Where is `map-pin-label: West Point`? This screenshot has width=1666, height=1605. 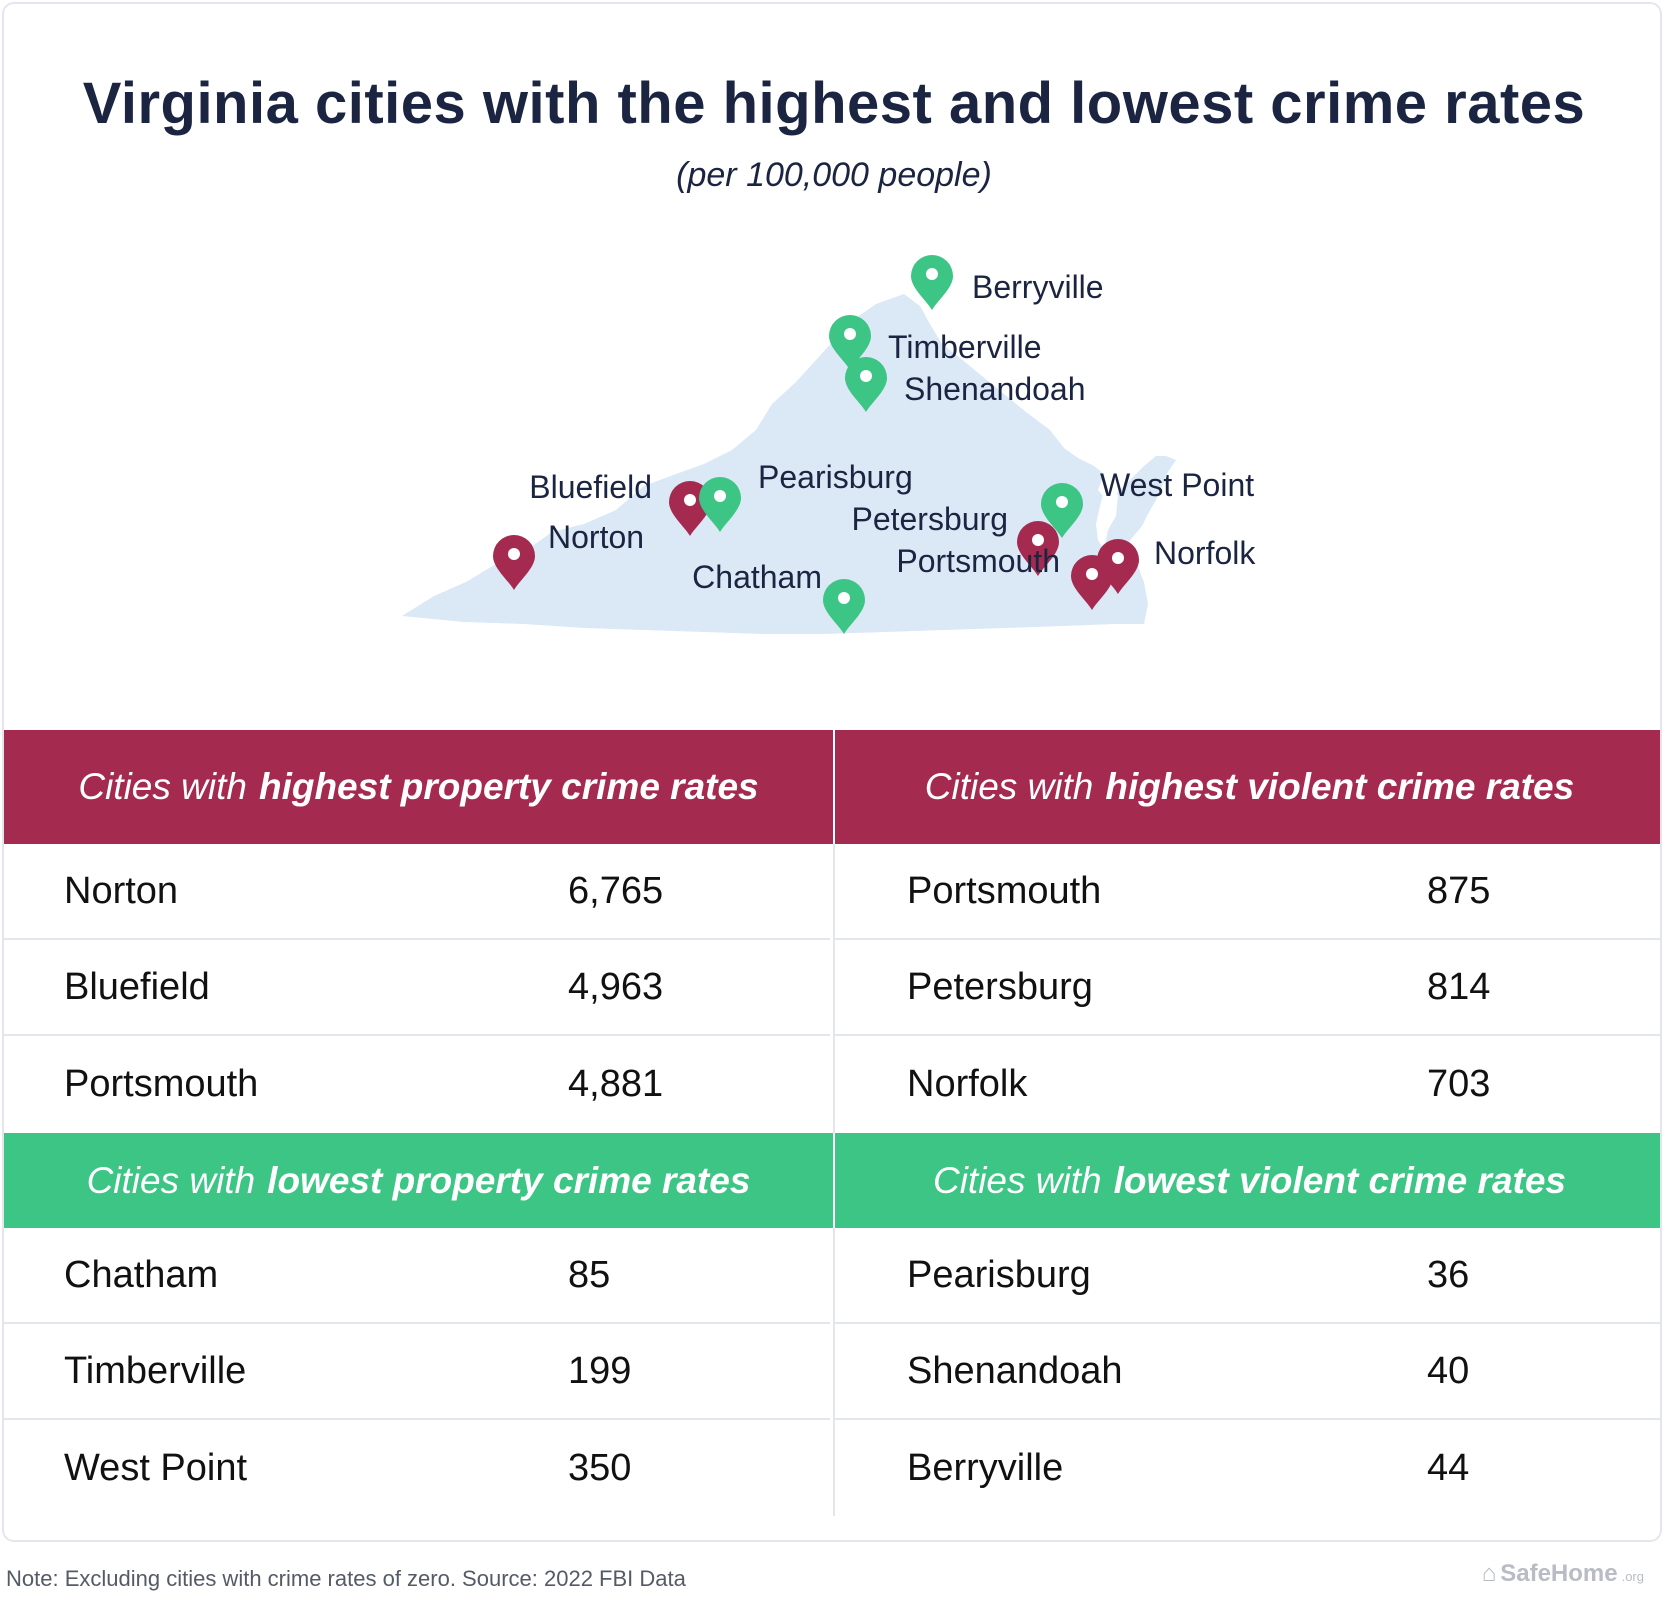 map-pin-label: West Point is located at coordinates (1177, 485).